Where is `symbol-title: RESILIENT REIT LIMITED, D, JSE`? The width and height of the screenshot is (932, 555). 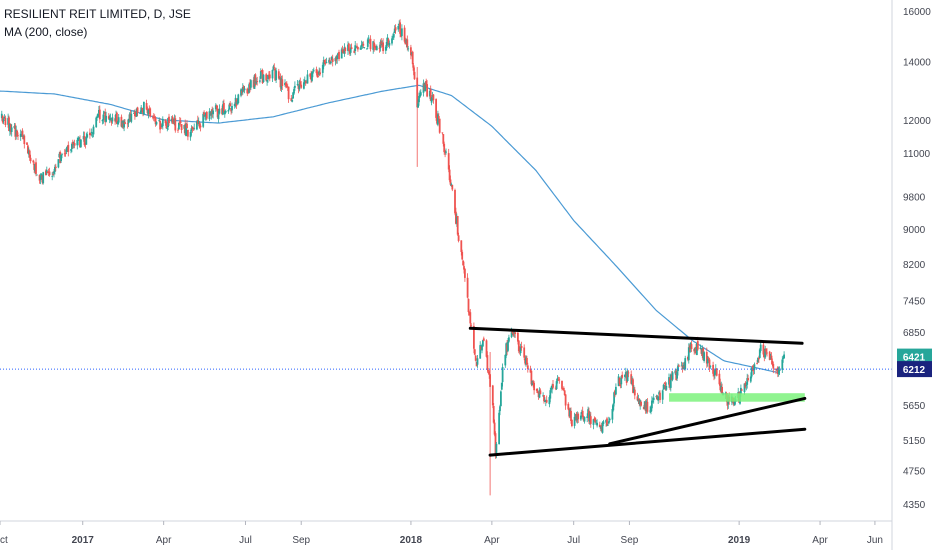
symbol-title: RESILIENT REIT LIMITED, D, JSE is located at coordinates (97, 14).